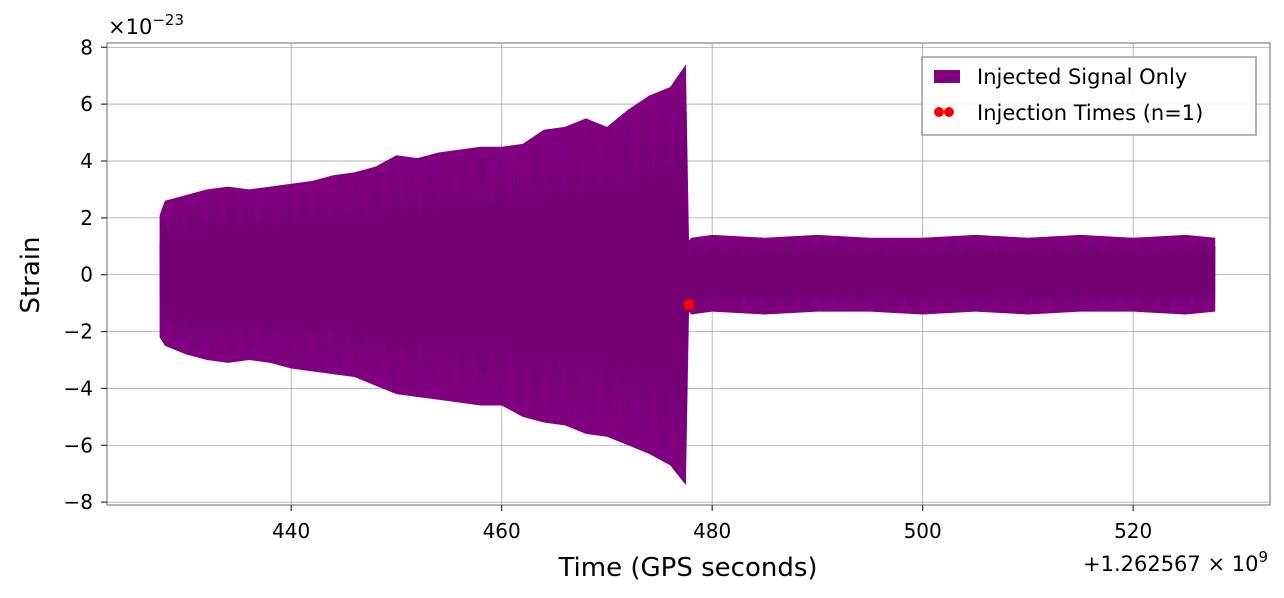 Image resolution: width=1284 pixels, height=598 pixels. What do you see at coordinates (1090, 113) in the screenshot?
I see `legend-label-injection-times: Injection Times (n=1)` at bounding box center [1090, 113].